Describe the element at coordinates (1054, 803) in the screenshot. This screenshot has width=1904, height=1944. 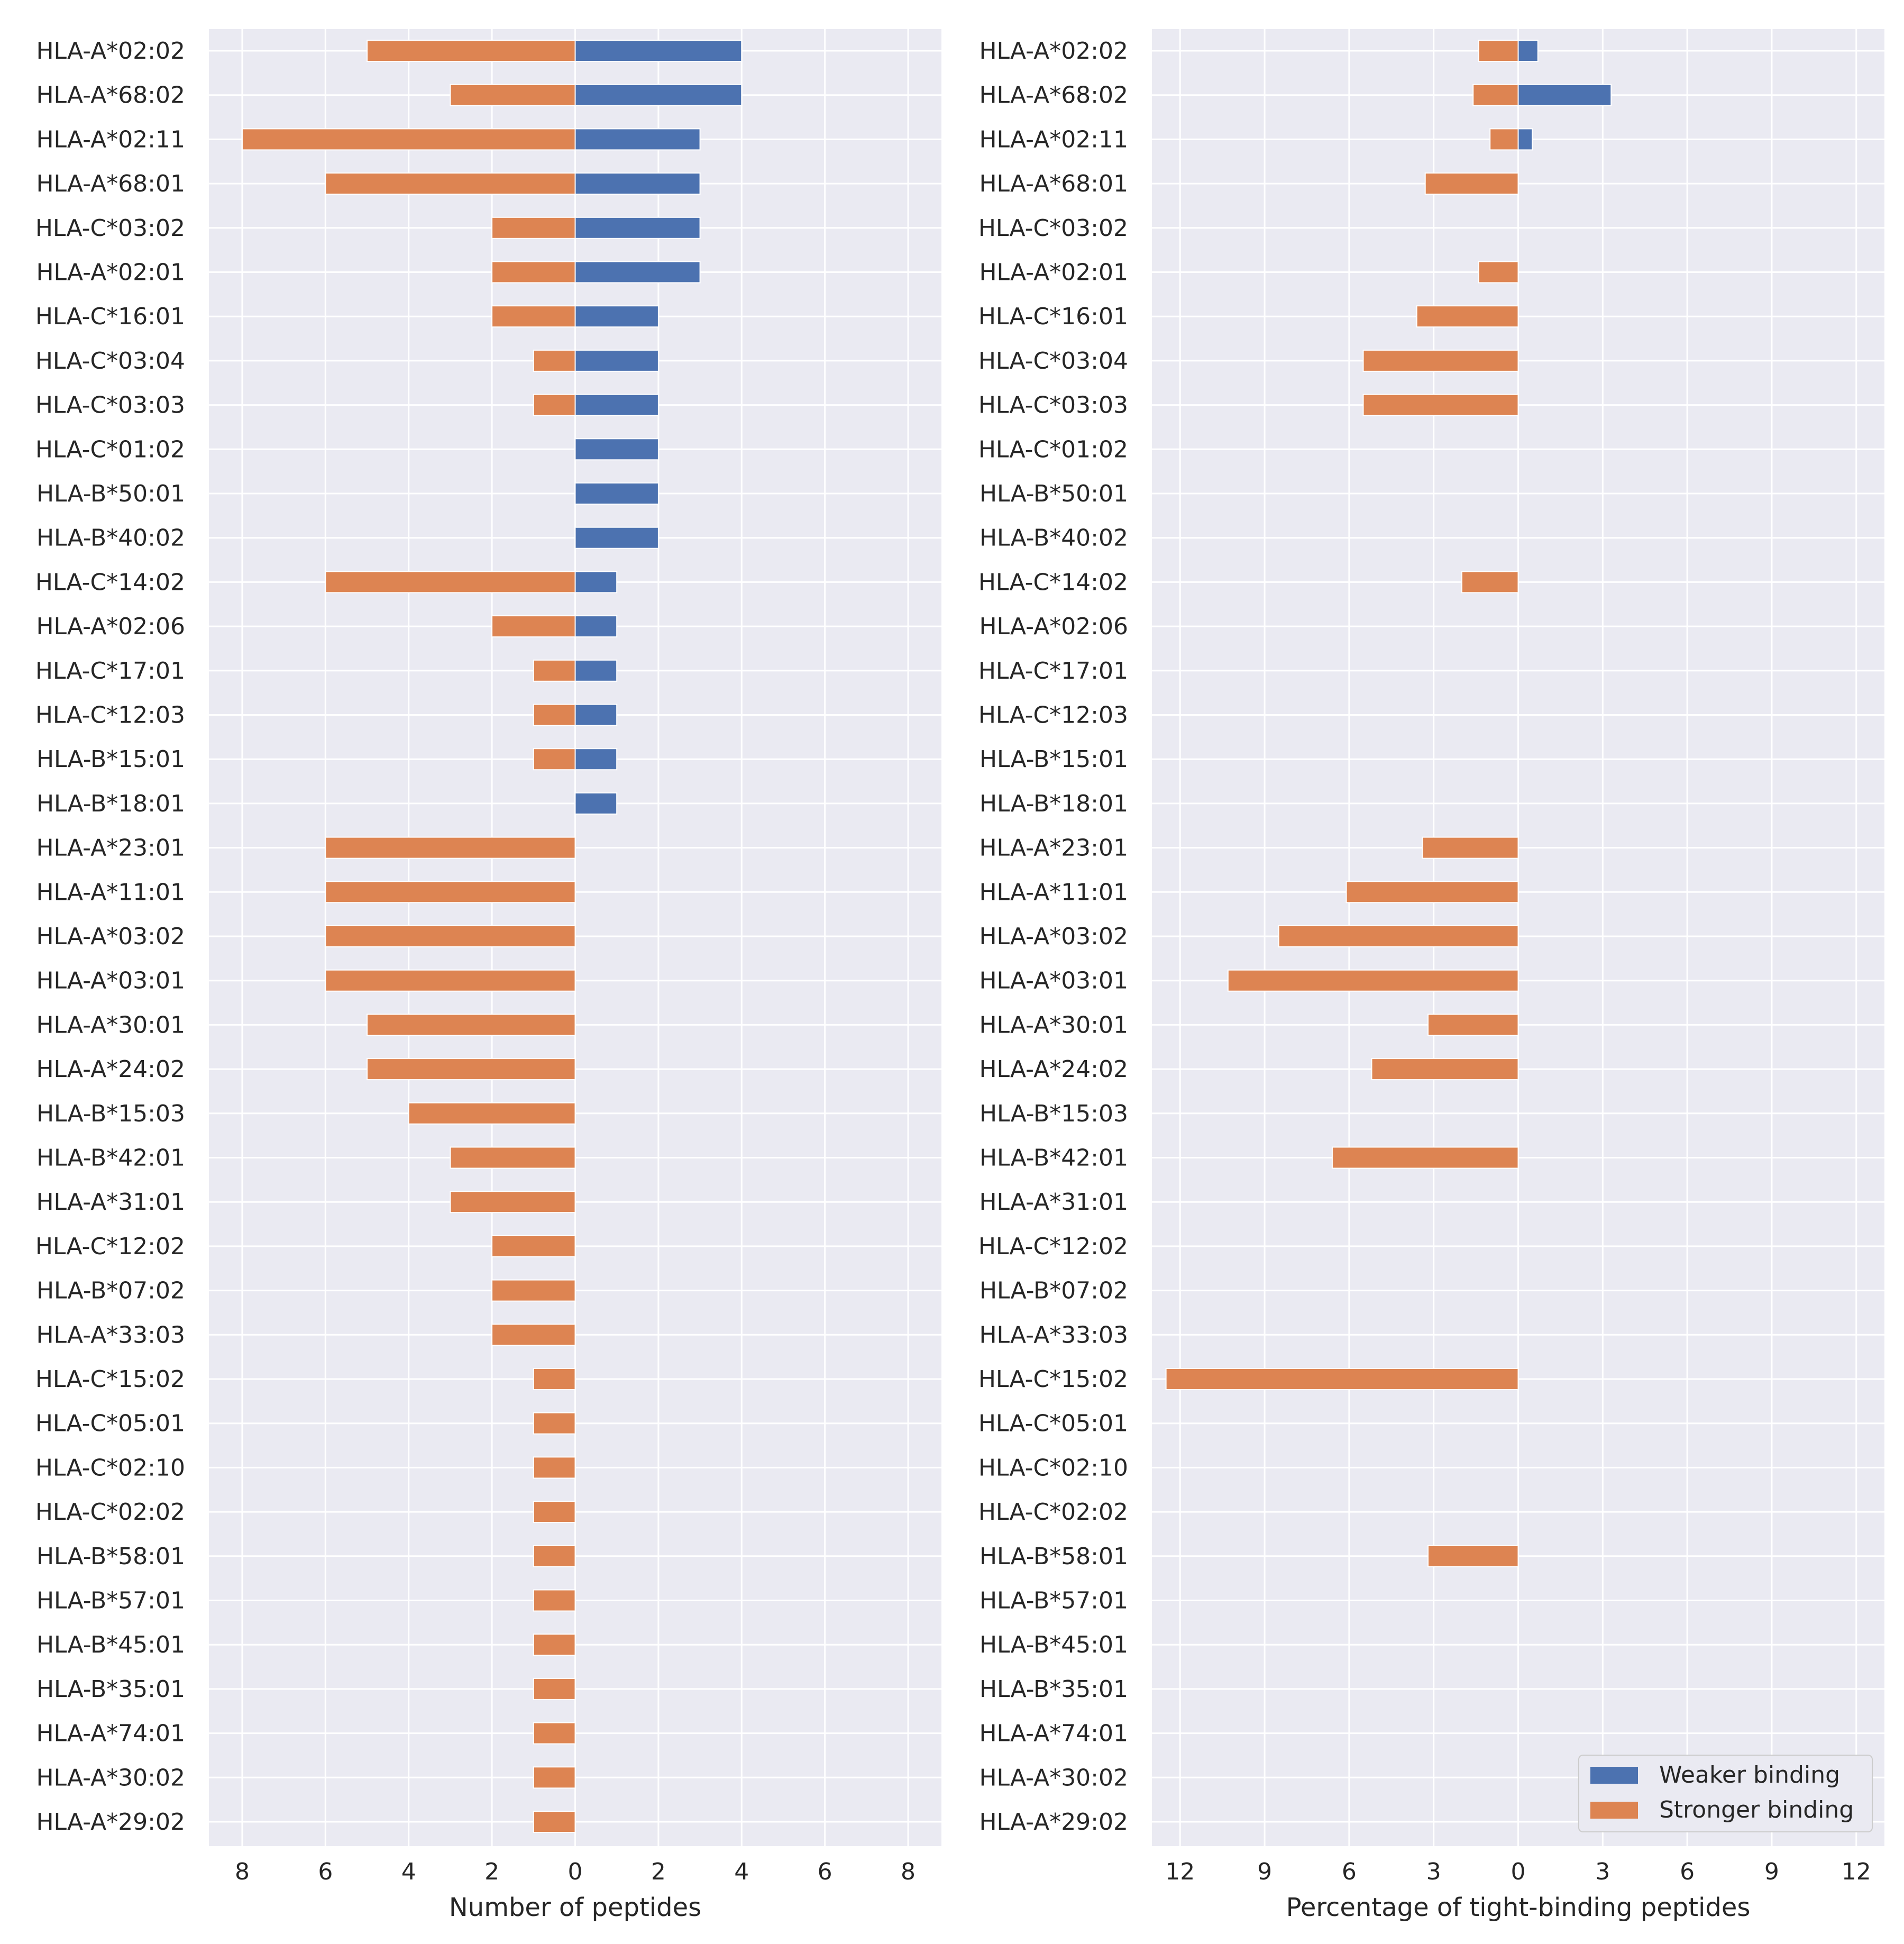
I see `pct-category-label: HLA-B*18:01` at that location.